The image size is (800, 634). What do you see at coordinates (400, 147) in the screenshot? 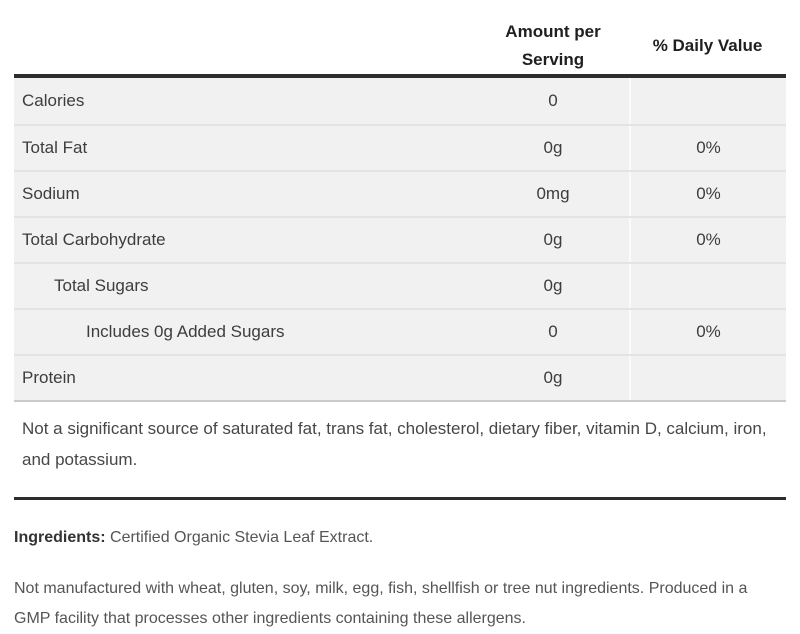
I see `table-row: Total Fat 0g 0%` at bounding box center [400, 147].